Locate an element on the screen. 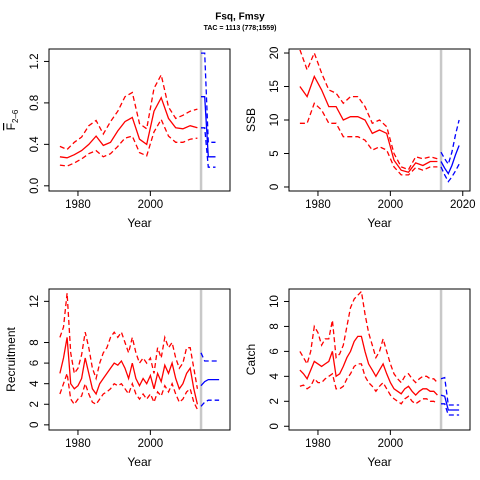  y-tick-label: 0.4 is located at coordinates (35, 144).